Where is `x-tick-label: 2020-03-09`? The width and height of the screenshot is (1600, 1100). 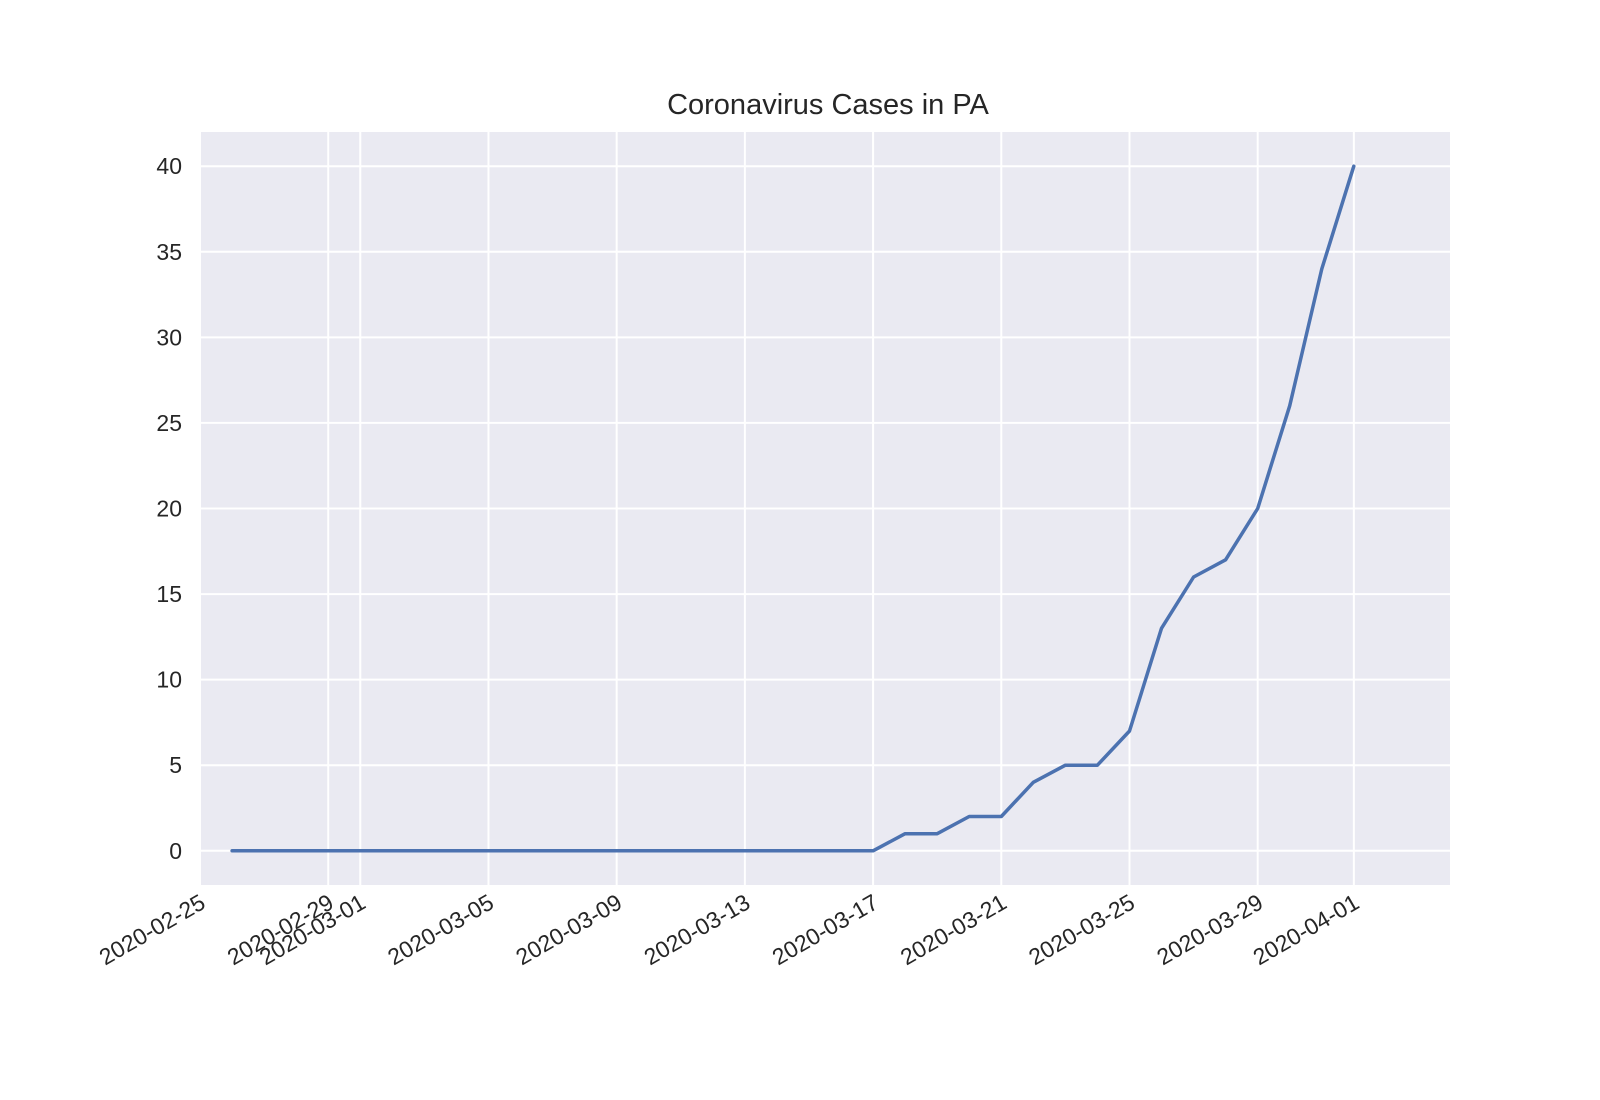
x-tick-label: 2020-03-09 is located at coordinates (568, 929).